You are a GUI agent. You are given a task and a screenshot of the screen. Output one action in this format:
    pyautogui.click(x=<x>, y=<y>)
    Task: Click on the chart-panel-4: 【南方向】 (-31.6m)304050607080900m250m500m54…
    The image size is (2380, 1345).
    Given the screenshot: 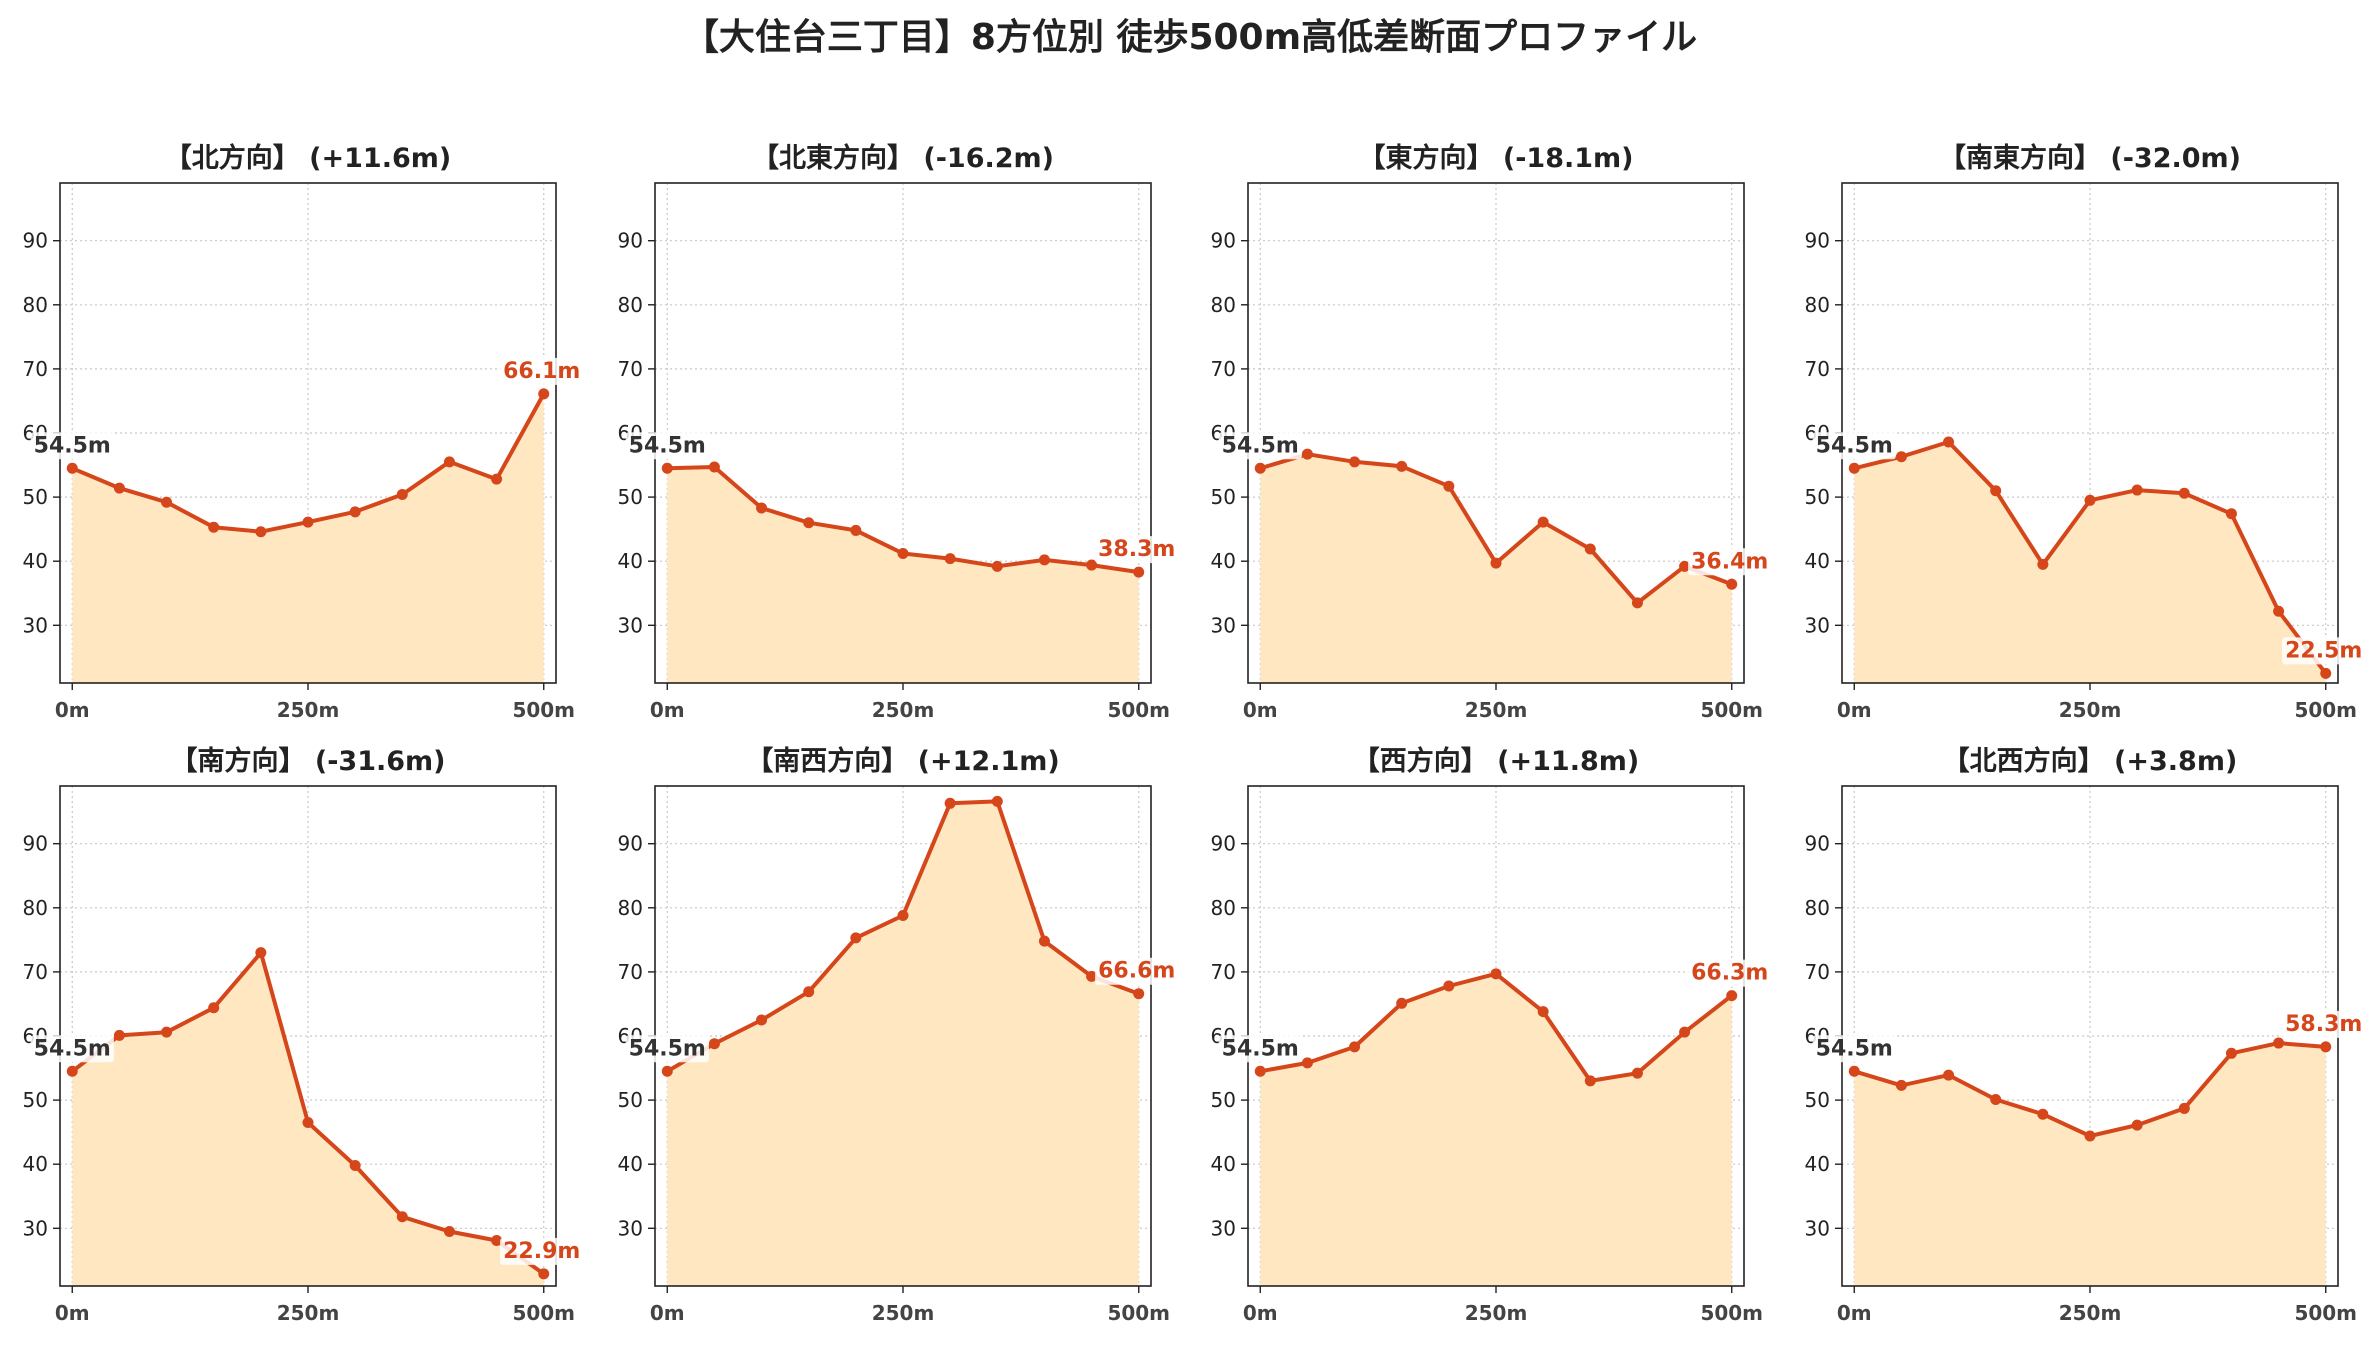 What is the action you would take?
    pyautogui.click(x=298, y=1036)
    